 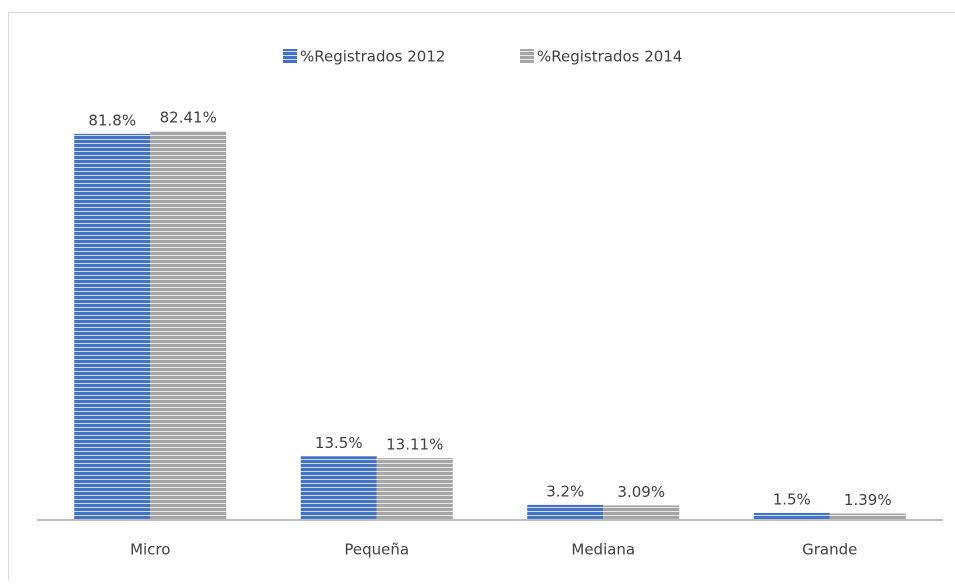 What do you see at coordinates (641, 492) in the screenshot?
I see `data-label: 3.09%` at bounding box center [641, 492].